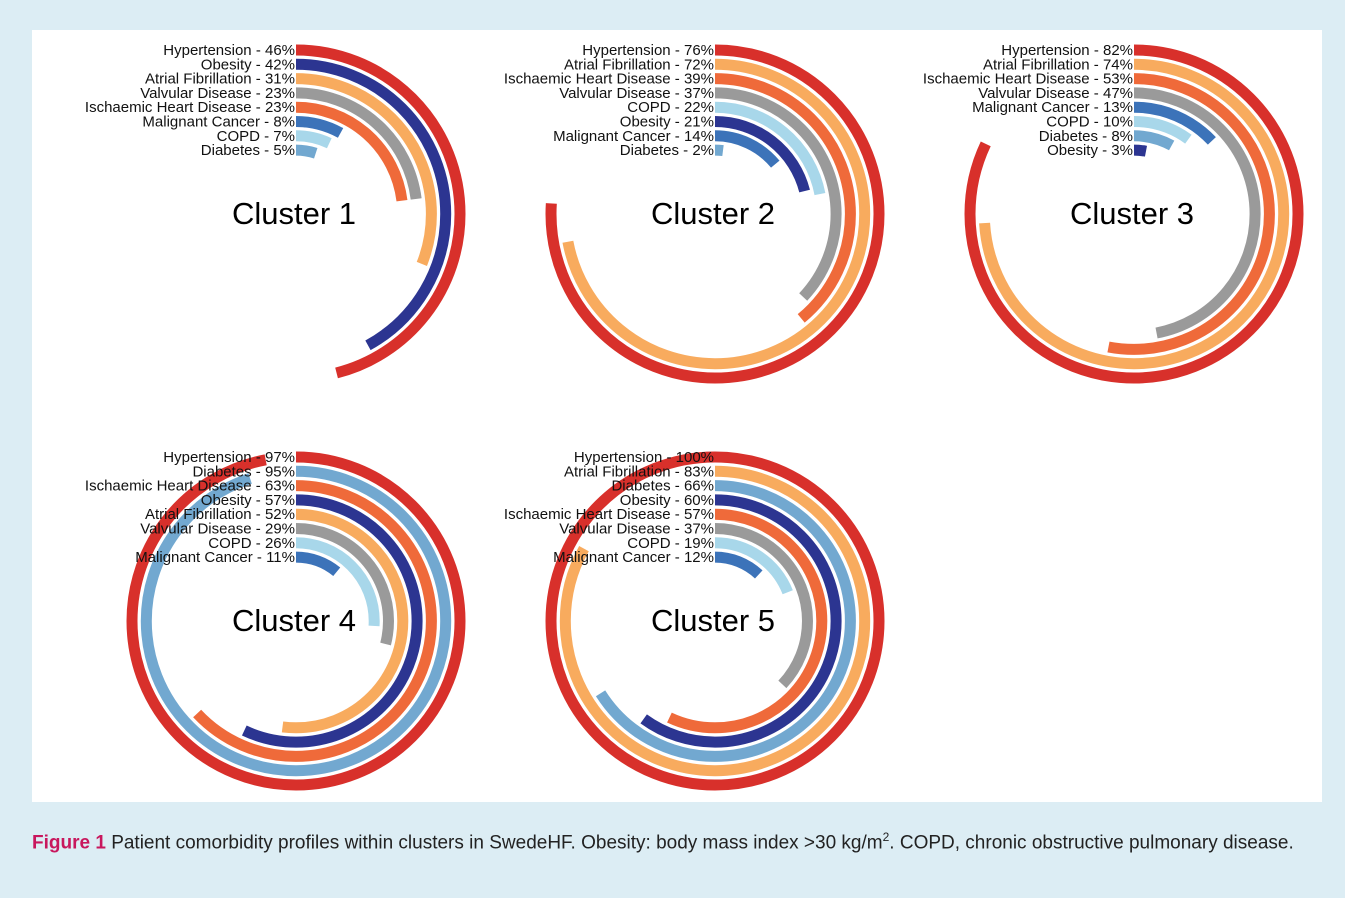 This screenshot has width=1345, height=898. Describe the element at coordinates (670, 107) in the screenshot. I see `ring-label: COPD - 22%` at that location.